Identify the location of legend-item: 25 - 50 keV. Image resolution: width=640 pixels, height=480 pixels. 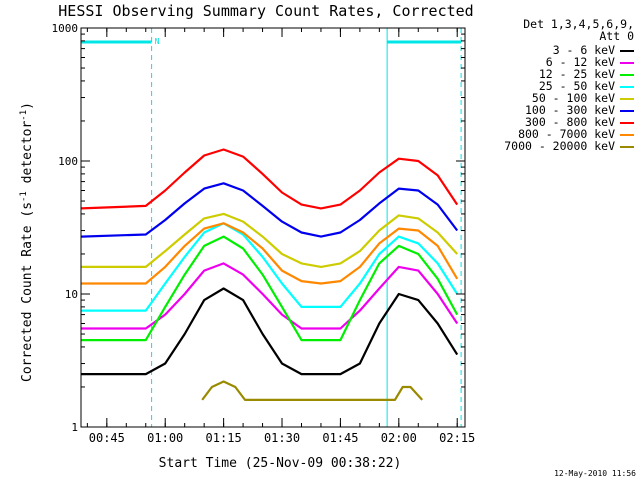
(586, 86).